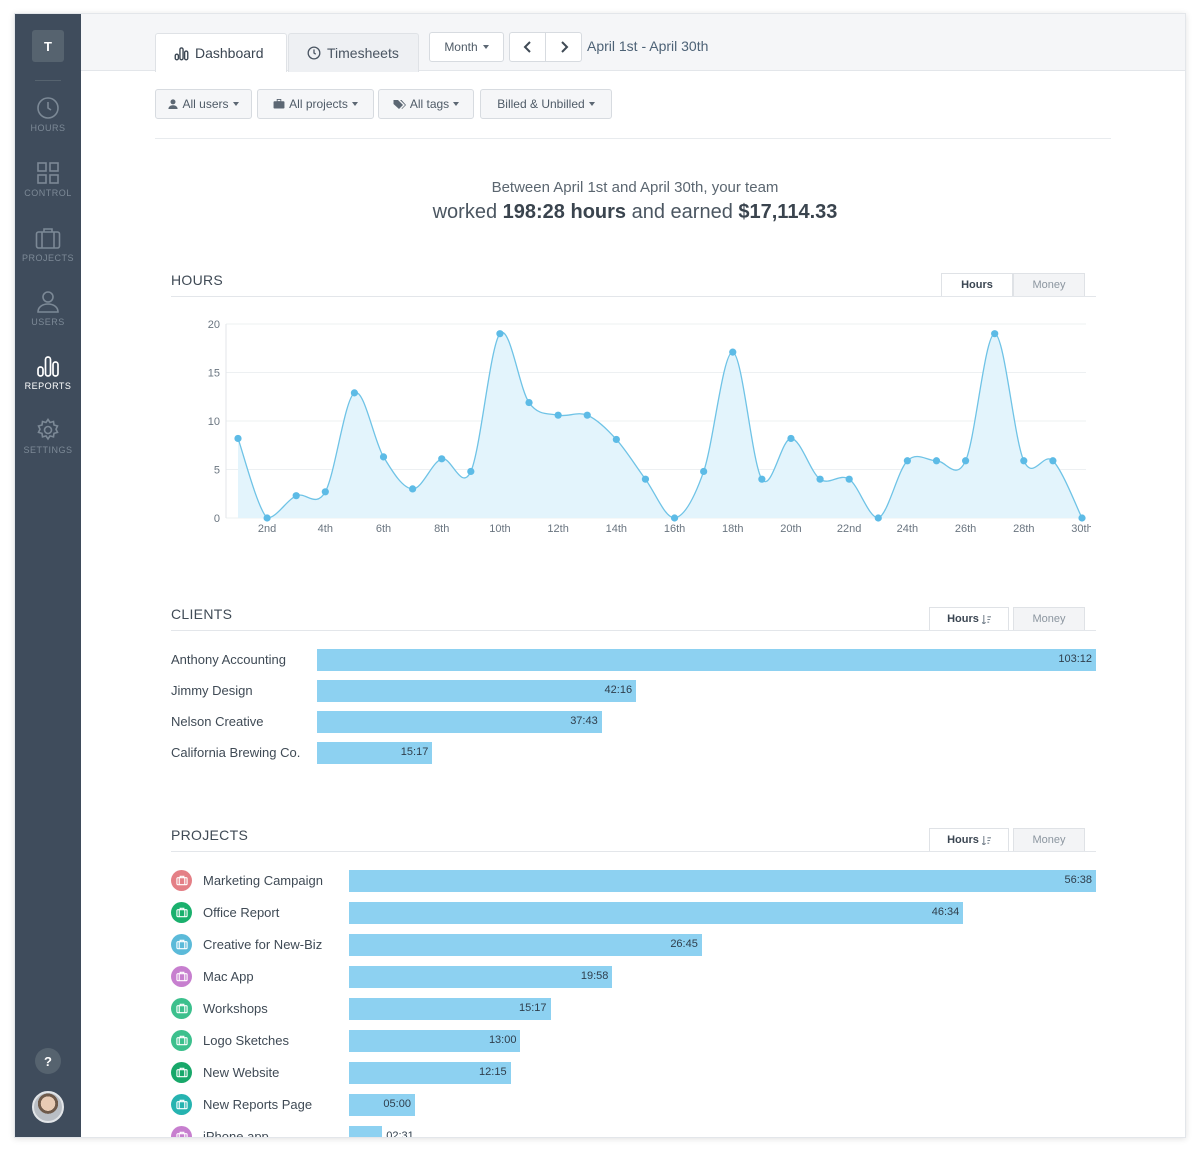 This screenshot has height=1154, width=1200. Describe the element at coordinates (217, 519) in the screenshot. I see `y-tick-label: 0` at that location.